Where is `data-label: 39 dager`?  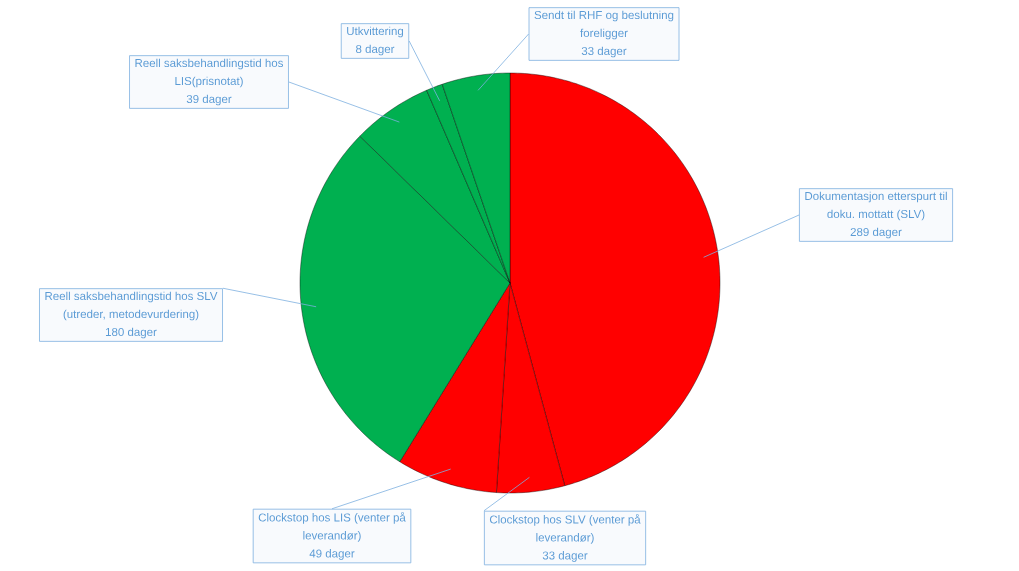 data-label: 39 dager is located at coordinates (209, 100).